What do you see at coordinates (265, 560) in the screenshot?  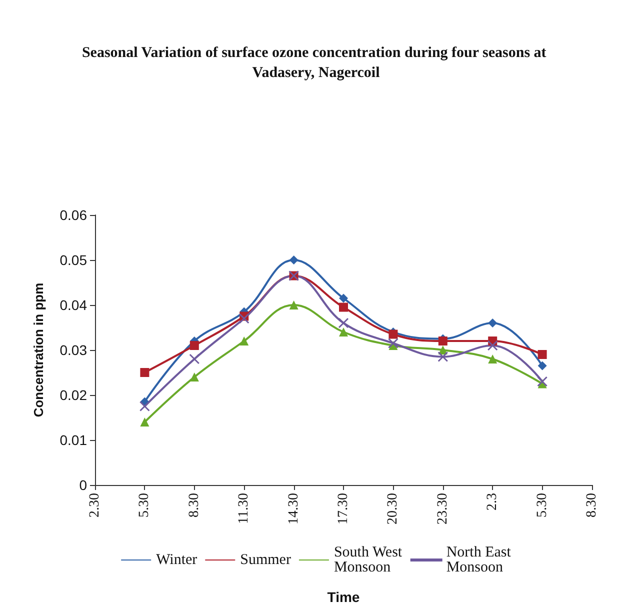 I see `legend-label: Summer` at bounding box center [265, 560].